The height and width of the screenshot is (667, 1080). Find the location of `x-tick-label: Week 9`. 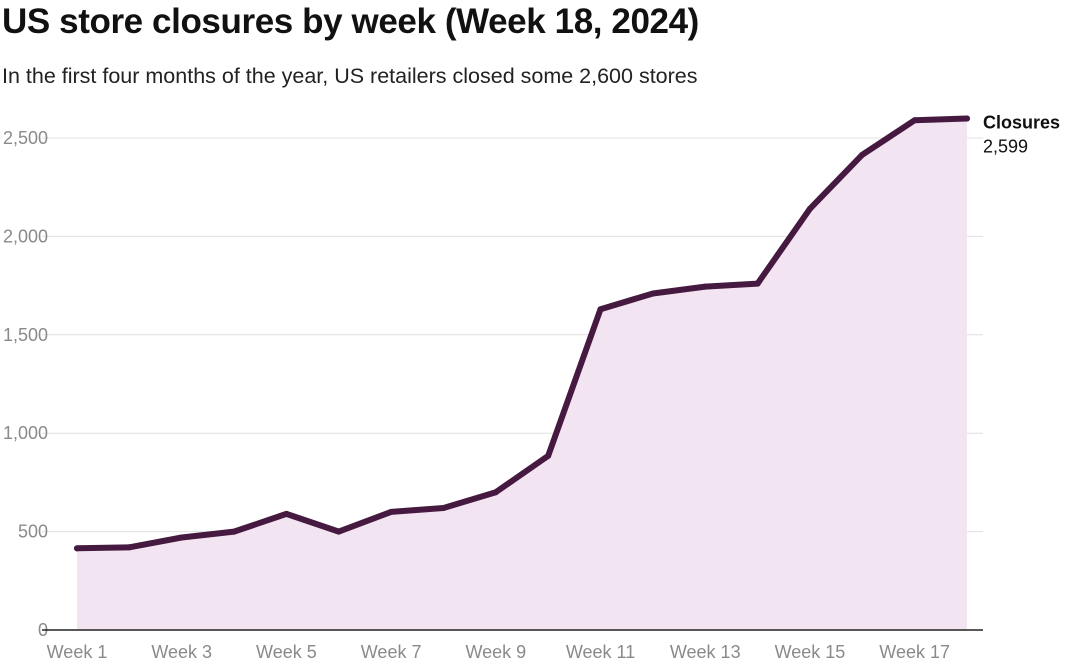

x-tick-label: Week 9 is located at coordinates (495, 652).